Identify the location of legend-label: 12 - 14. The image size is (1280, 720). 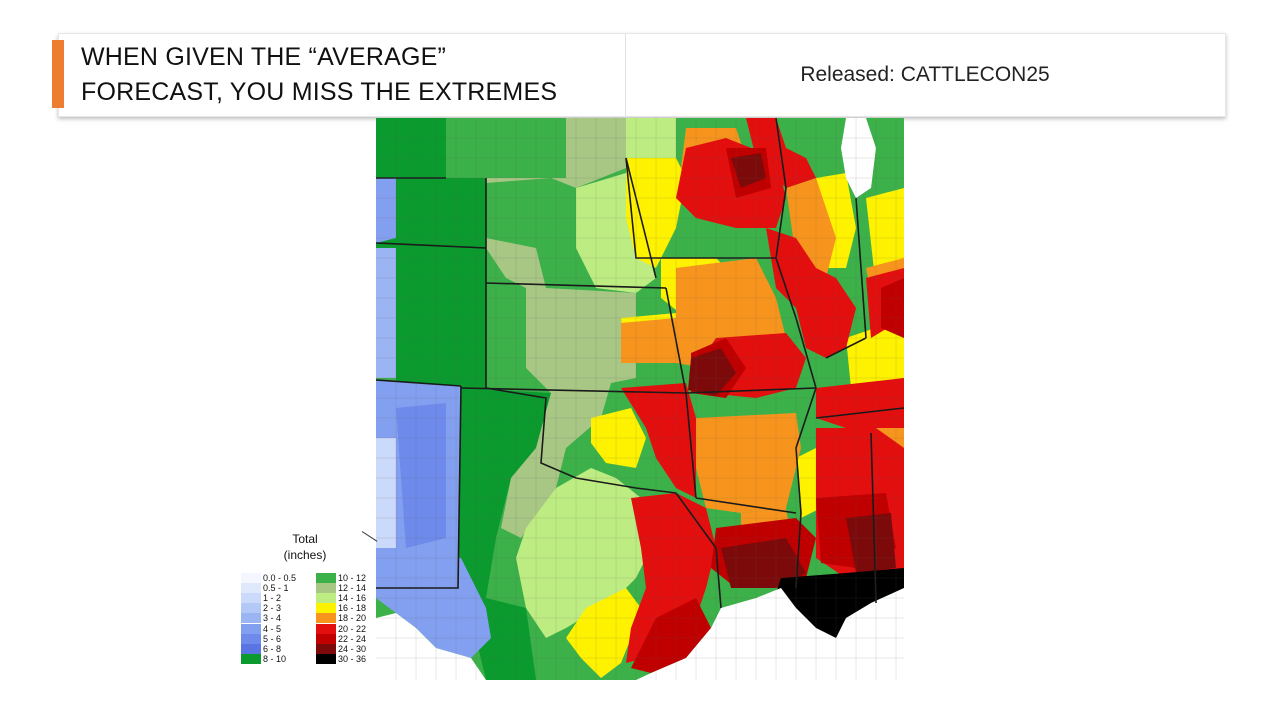
(352, 587).